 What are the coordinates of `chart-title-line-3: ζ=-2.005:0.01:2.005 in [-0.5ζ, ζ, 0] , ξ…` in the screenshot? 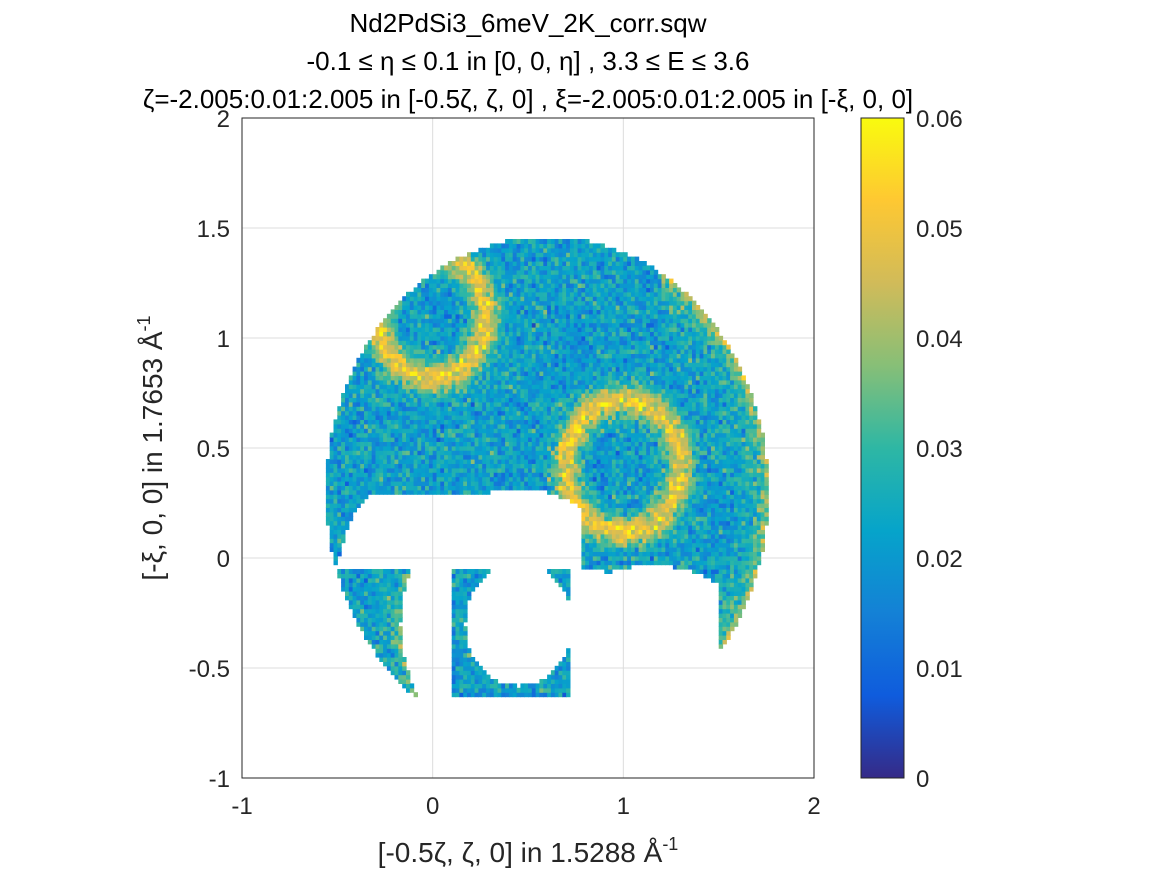 It's located at (528, 99).